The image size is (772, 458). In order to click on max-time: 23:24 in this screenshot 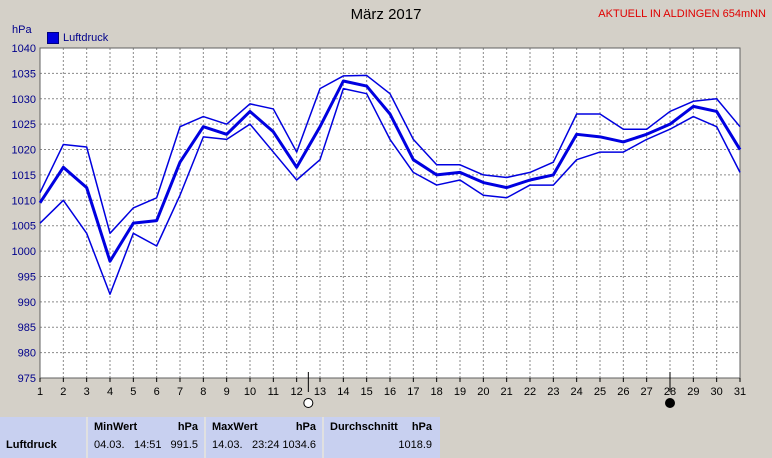, I will do `click(266, 445)`.